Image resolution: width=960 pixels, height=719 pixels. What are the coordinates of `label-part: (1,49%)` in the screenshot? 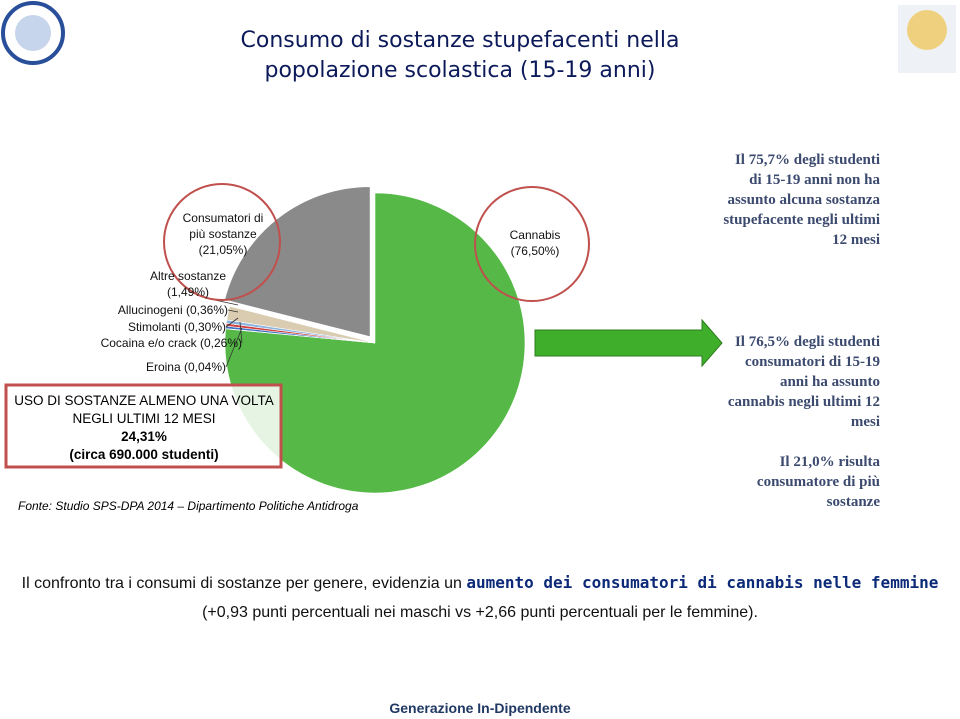 It's located at (188, 292).